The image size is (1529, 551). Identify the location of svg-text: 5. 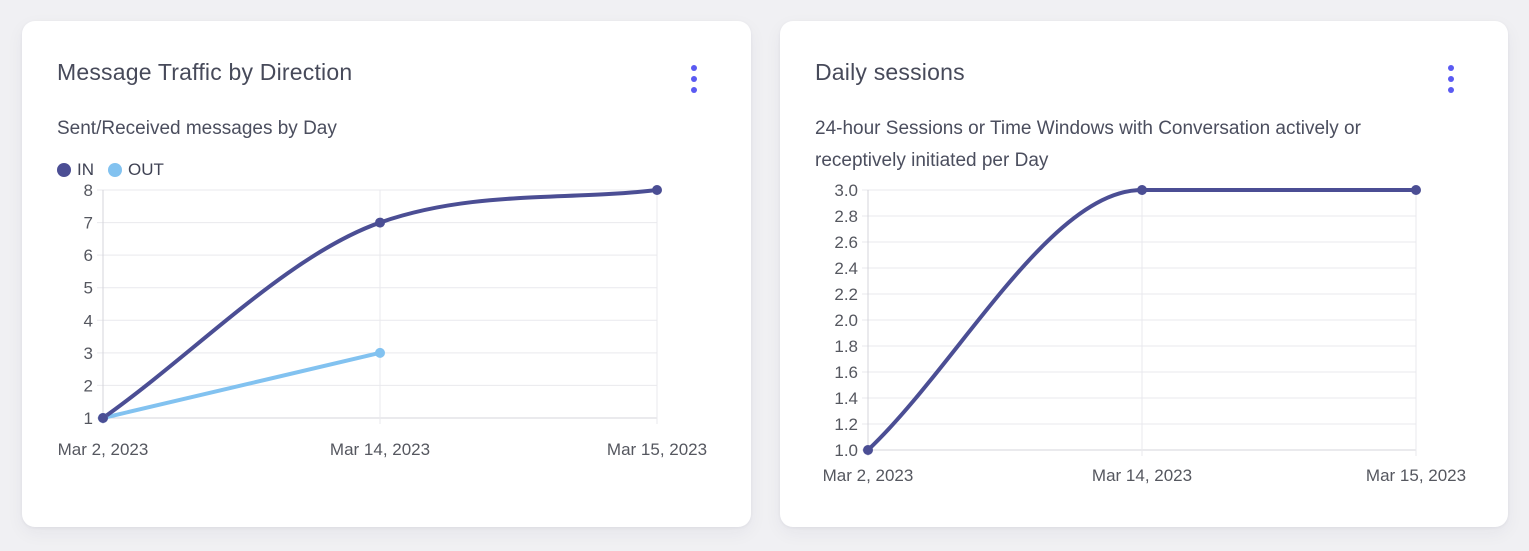
(88, 288).